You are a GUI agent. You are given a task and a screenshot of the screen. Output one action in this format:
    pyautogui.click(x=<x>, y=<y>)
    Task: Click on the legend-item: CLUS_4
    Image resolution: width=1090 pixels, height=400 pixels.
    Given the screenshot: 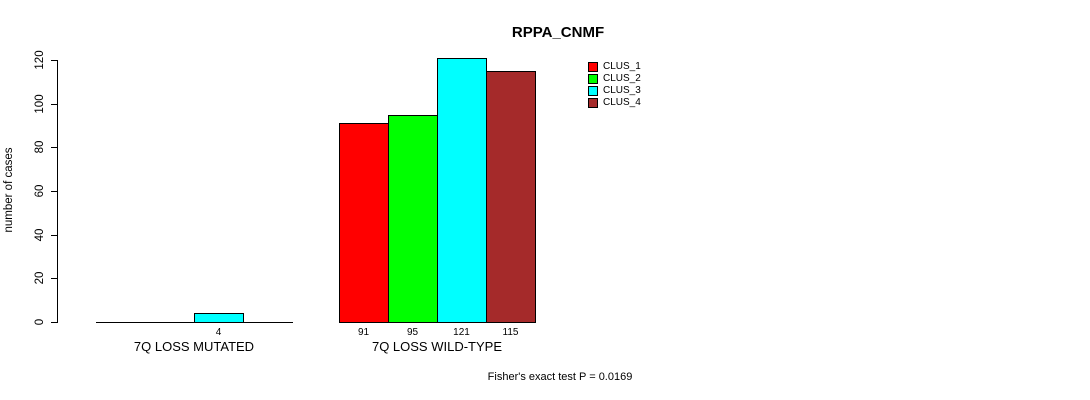 What is the action you would take?
    pyautogui.click(x=614, y=103)
    